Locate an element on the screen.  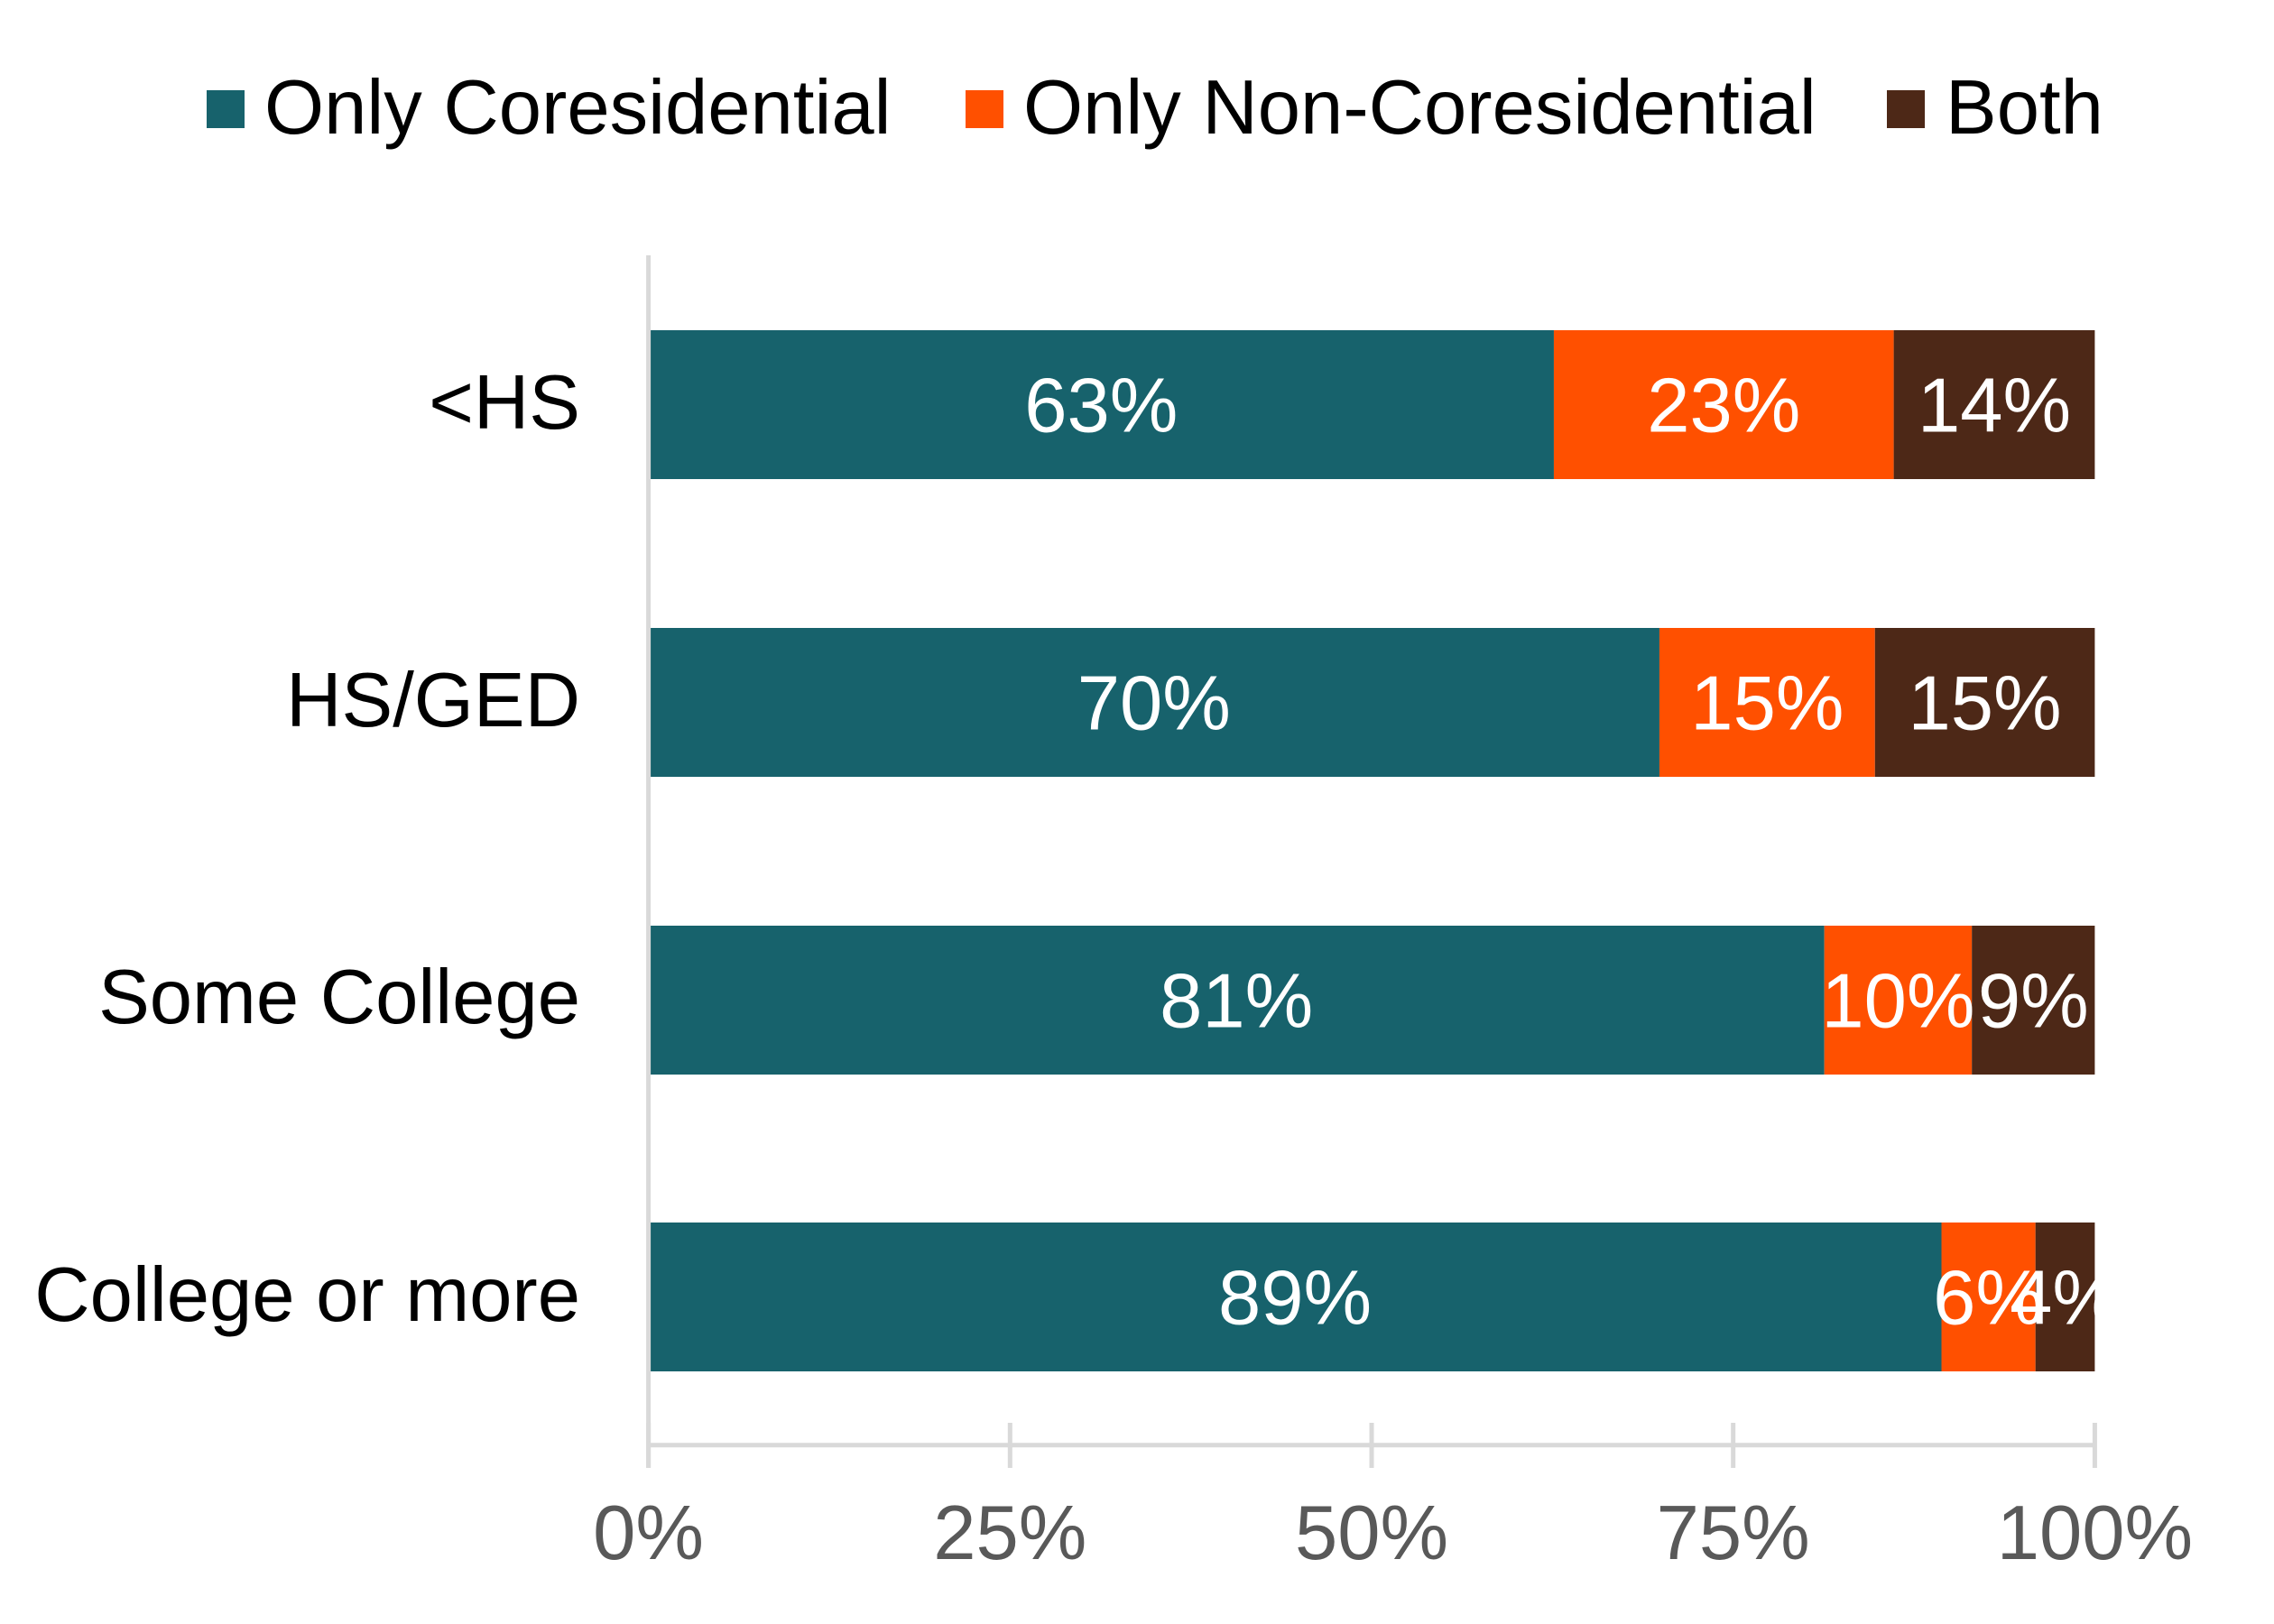
bar-segment-only-non-coresidential-hs-ged is located at coordinates (1767, 703).